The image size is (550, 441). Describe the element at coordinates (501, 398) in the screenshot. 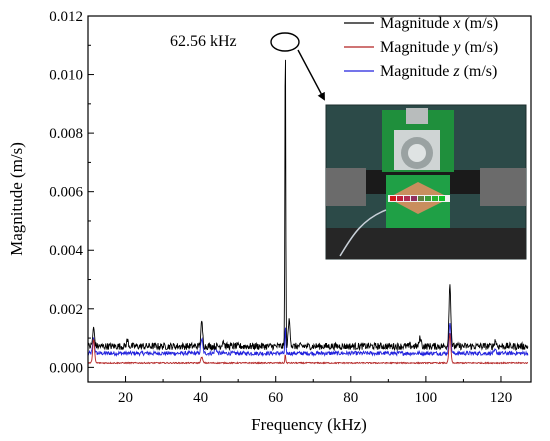

I see `x-tick-label: 120` at that location.